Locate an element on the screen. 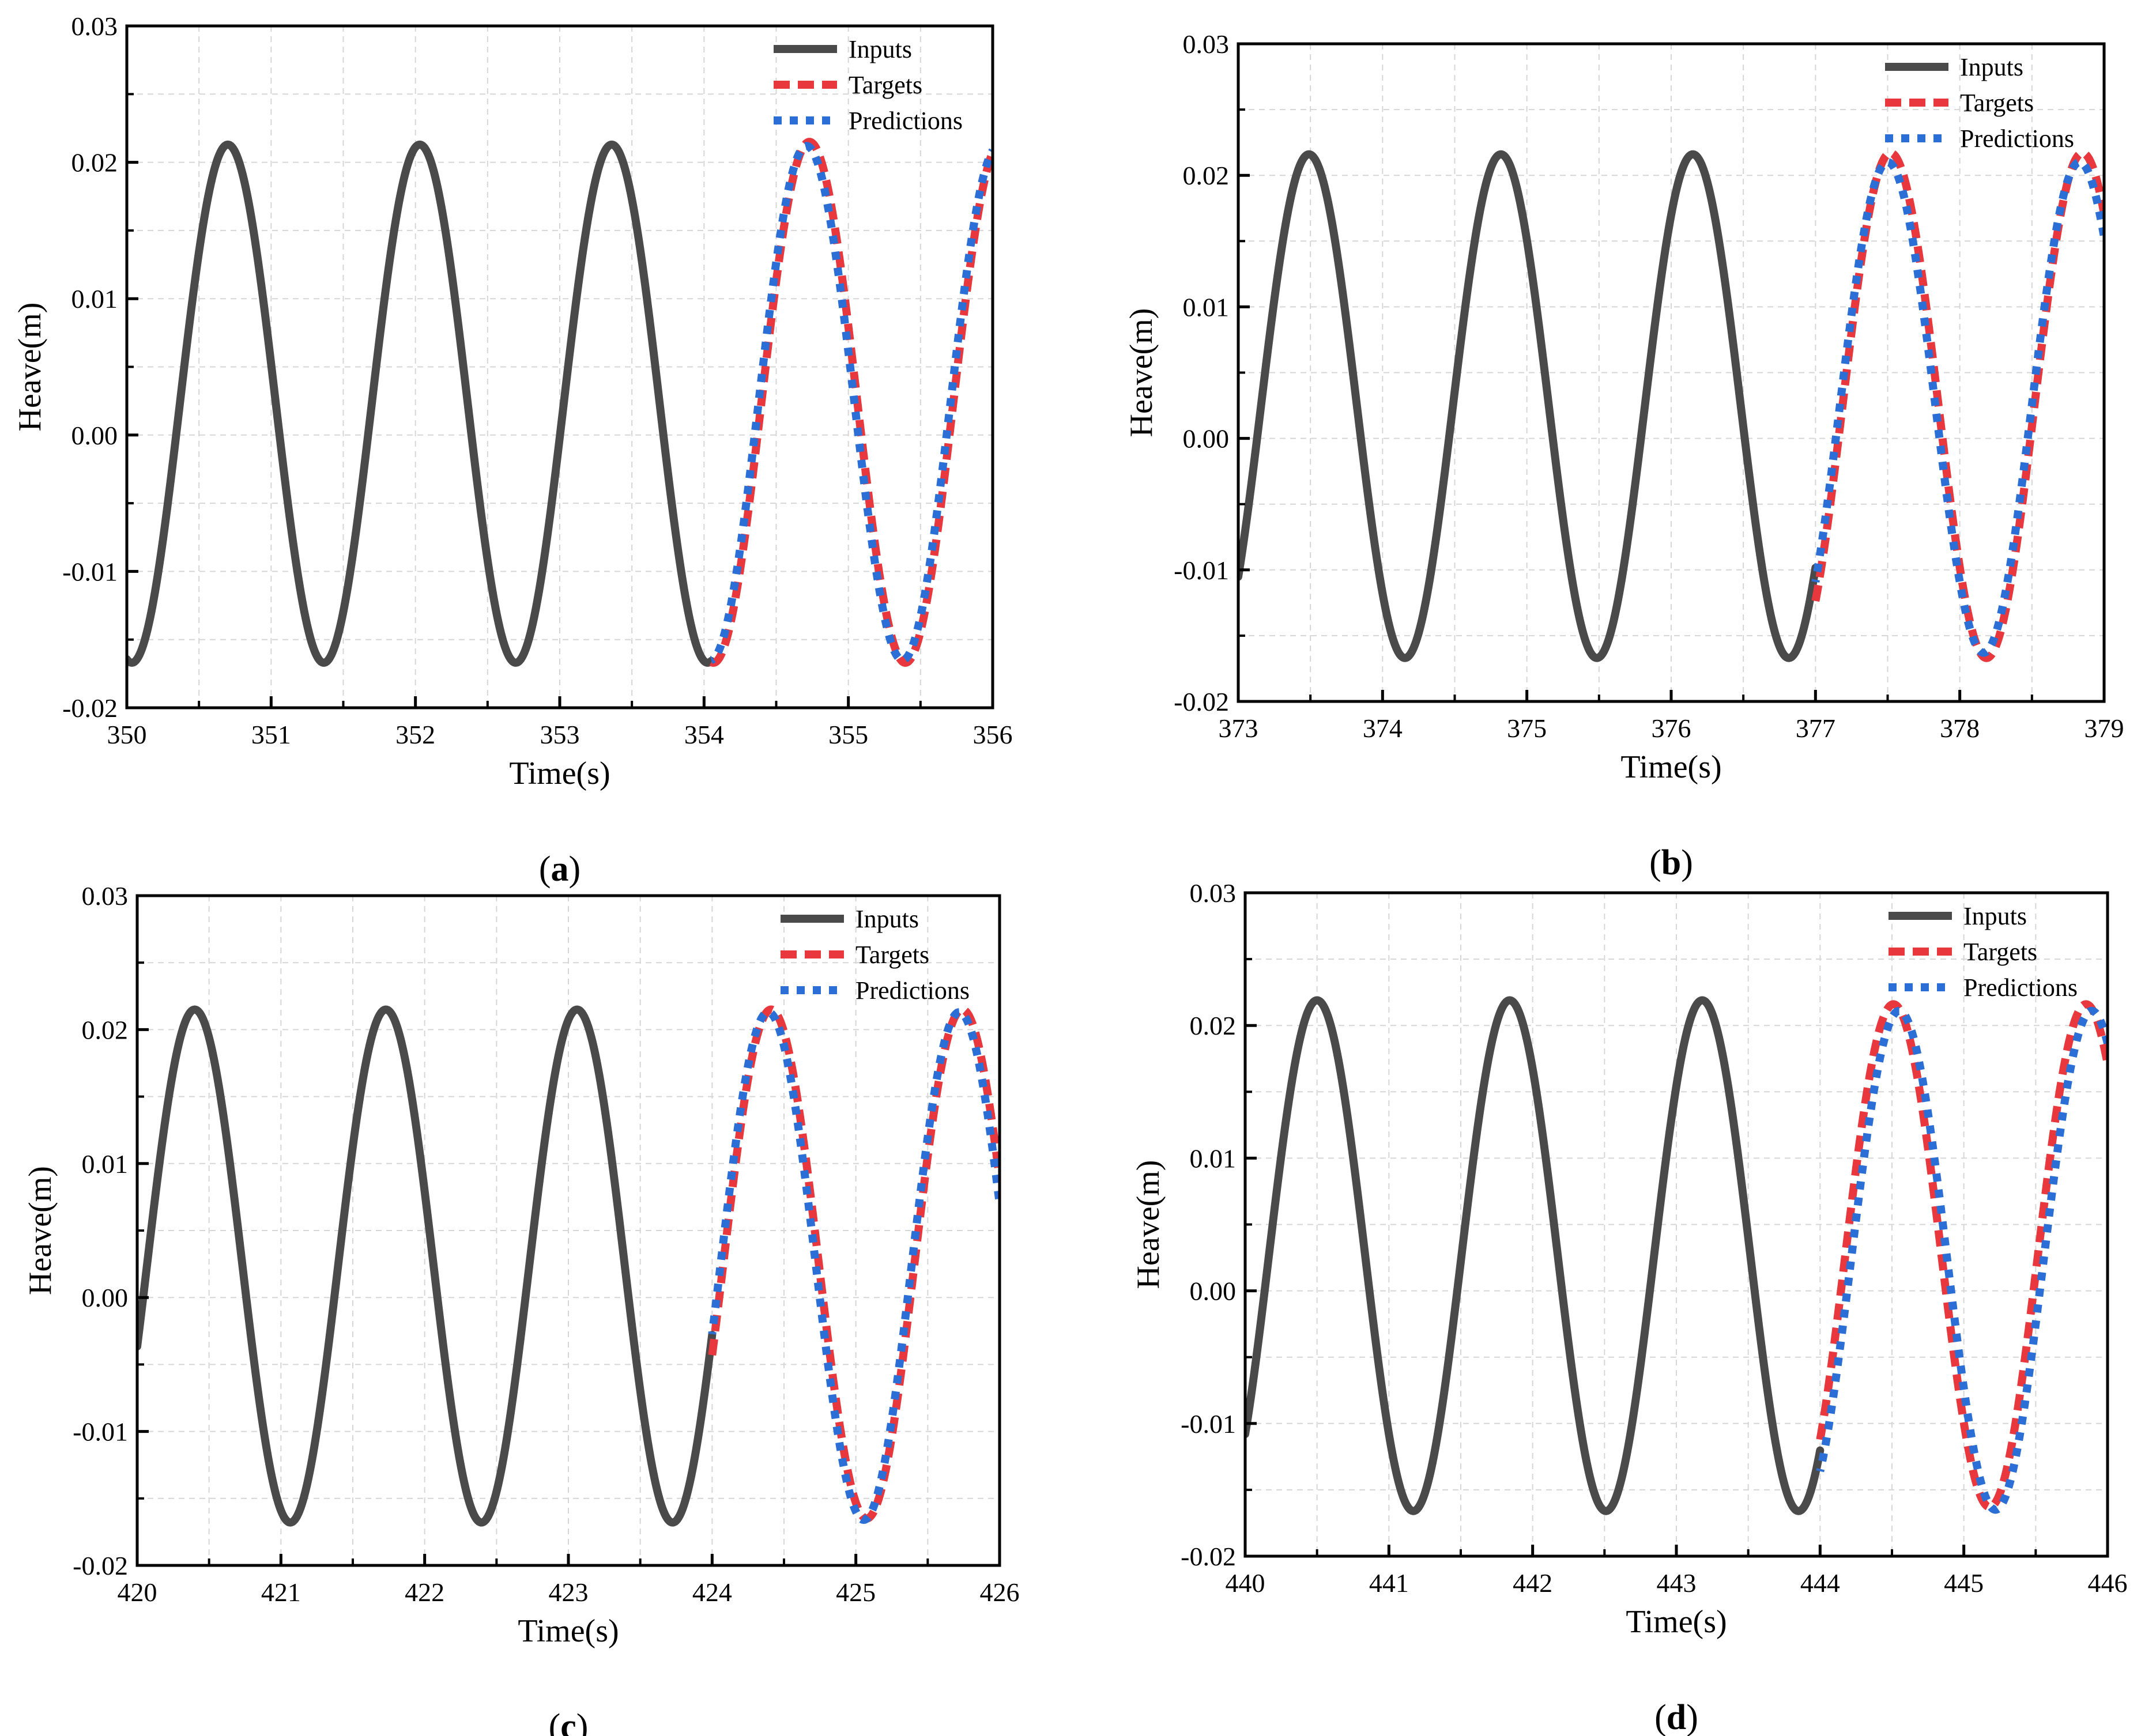 Image resolution: width=2141 pixels, height=1736 pixels. x-tick-label: 350 is located at coordinates (127, 735).